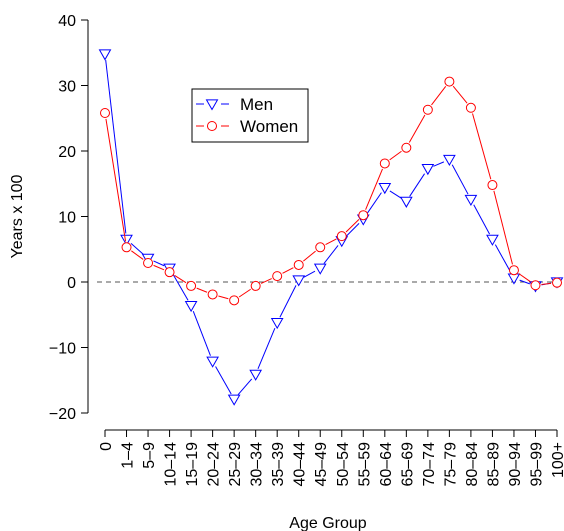 The height and width of the screenshot is (531, 564). Describe the element at coordinates (493, 464) in the screenshot. I see `x-tick-label: 85–89` at that location.